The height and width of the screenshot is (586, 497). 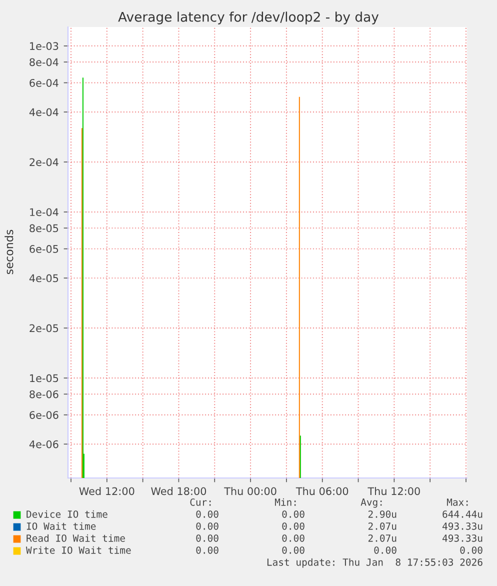 I want to click on y-tick-label: 1e-04, so click(x=44, y=212).